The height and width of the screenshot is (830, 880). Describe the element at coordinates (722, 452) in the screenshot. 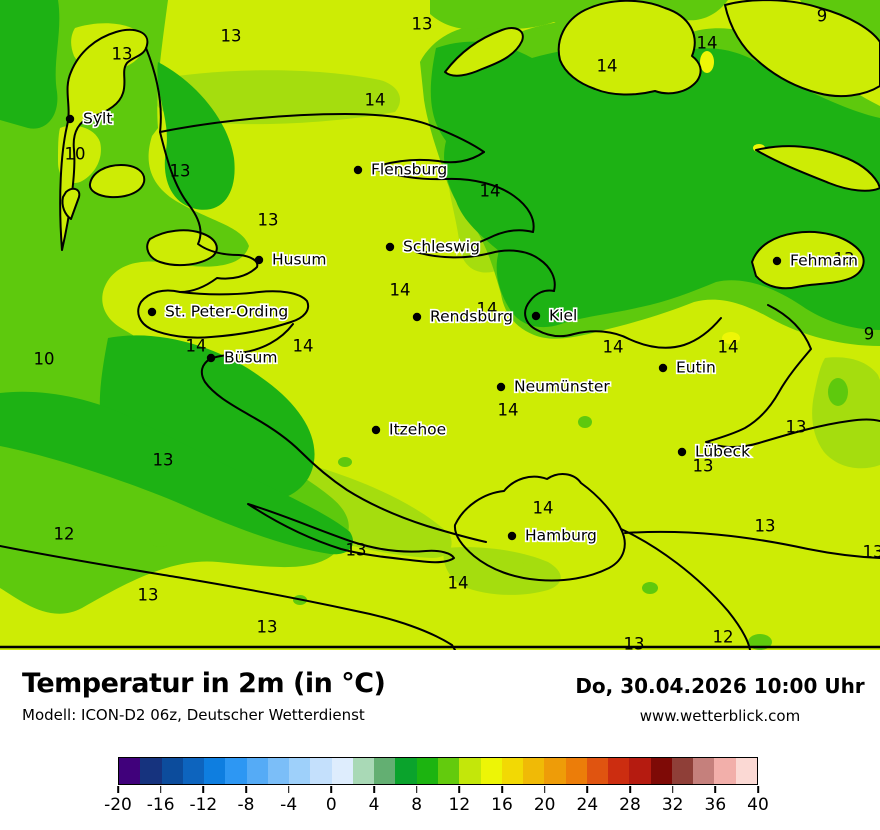

I see `city-label: Lübeck` at that location.